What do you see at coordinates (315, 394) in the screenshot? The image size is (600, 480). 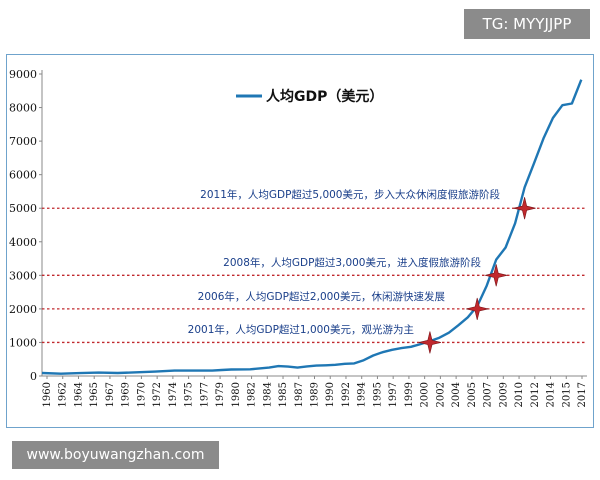 I see `x-tick-label: 1989` at bounding box center [315, 394].